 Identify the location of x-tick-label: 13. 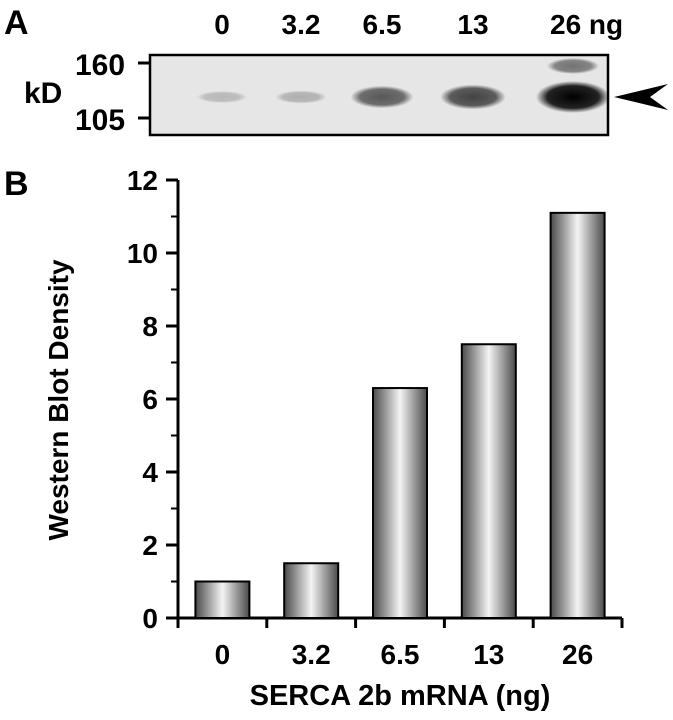
(488, 654).